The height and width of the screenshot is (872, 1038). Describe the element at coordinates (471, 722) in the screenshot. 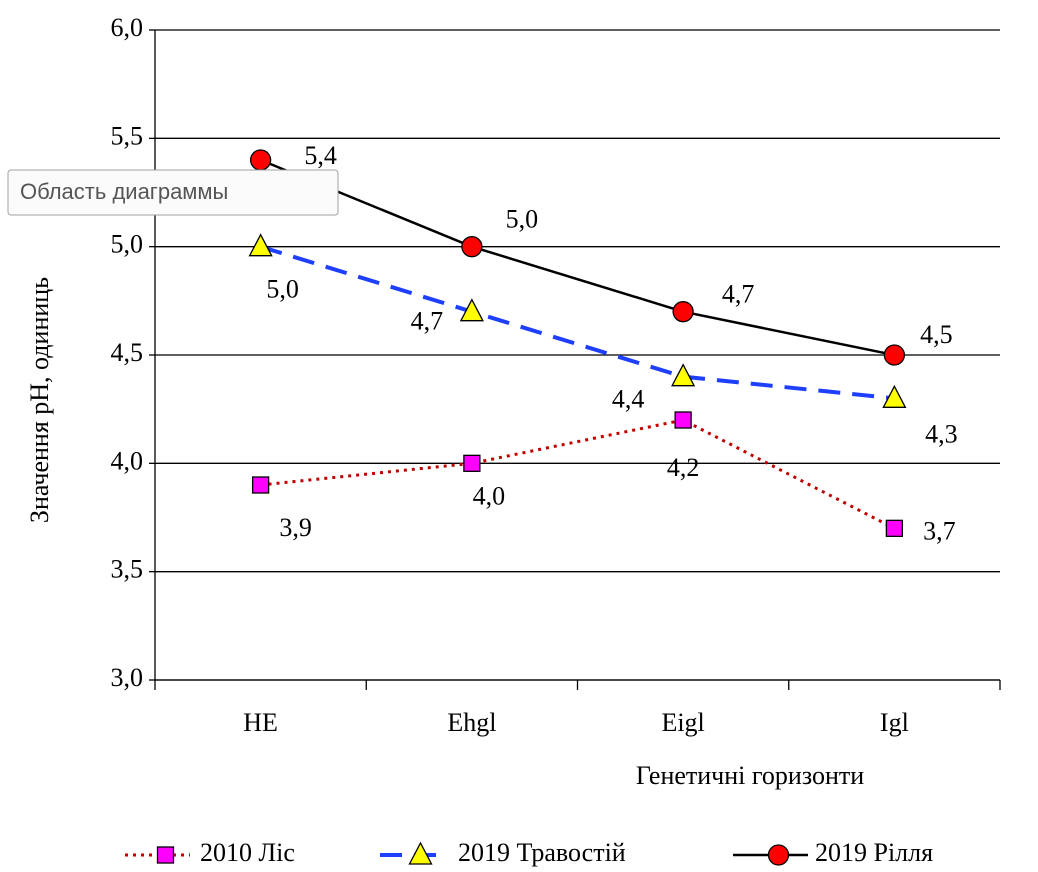

I see `x-tick-label: Ehgl` at that location.